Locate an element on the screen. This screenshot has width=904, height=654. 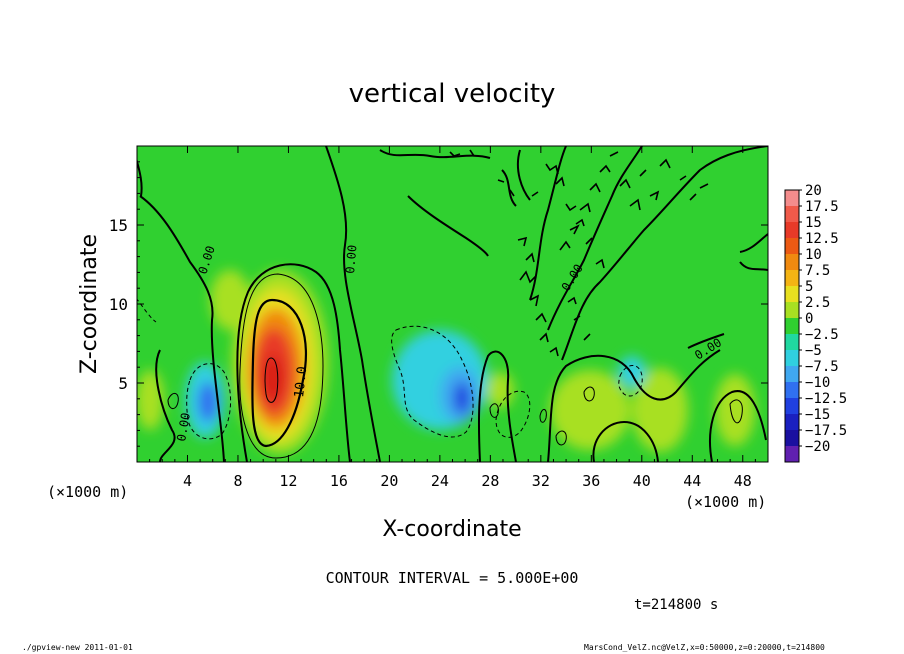
x-tick-label: 44 is located at coordinates (692, 481).